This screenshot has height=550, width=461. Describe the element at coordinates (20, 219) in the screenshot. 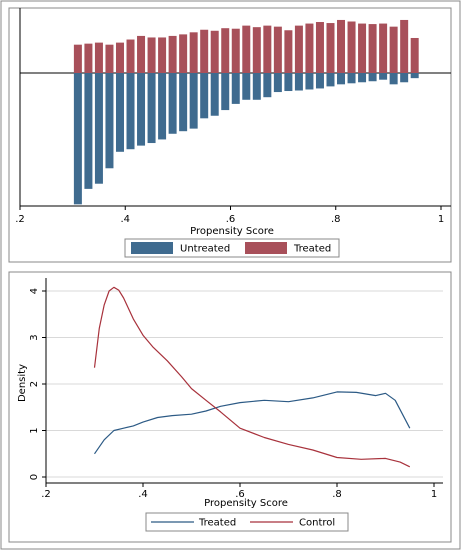

I see `top-x-tick-label: .2` at that location.